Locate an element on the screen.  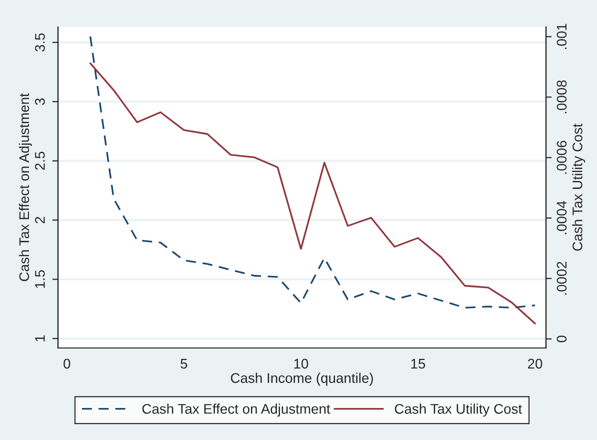
x-axis-title: Cash Income (quantile) is located at coordinates (301, 379).